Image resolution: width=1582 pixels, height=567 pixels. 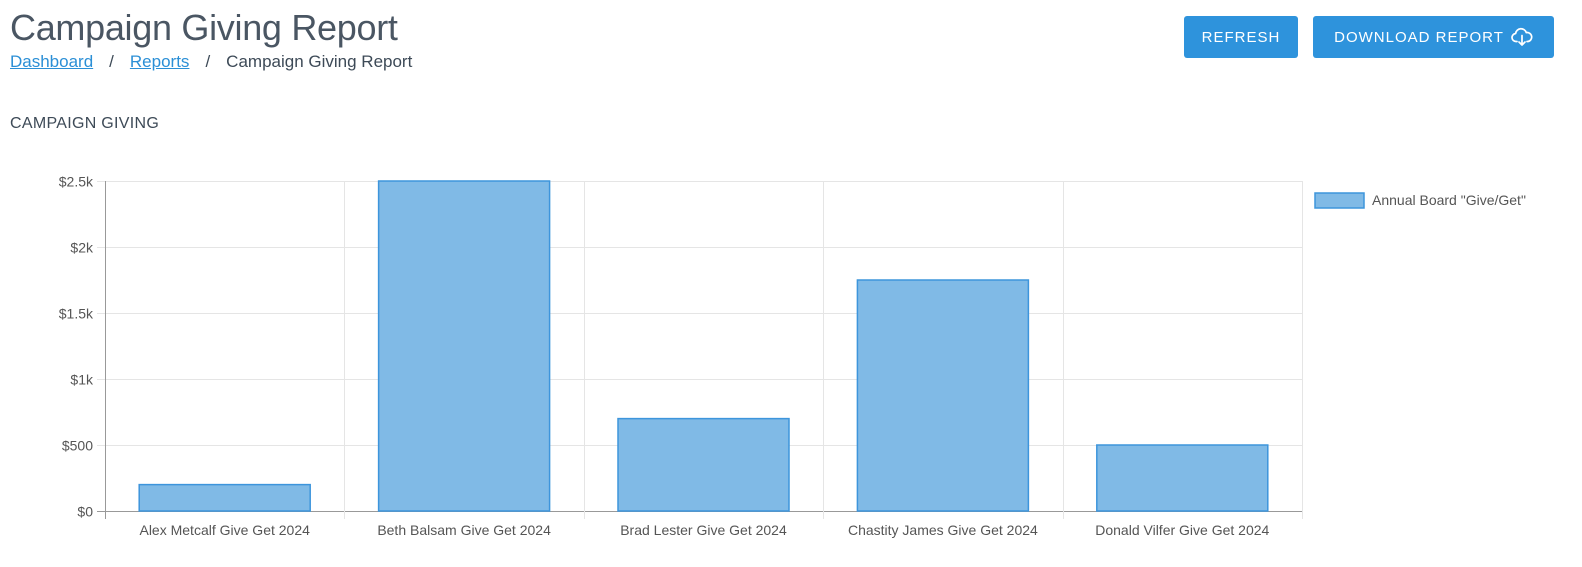 What do you see at coordinates (464, 530) in the screenshot?
I see `x-tick-label: Beth Balsam Give Get 2024` at bounding box center [464, 530].